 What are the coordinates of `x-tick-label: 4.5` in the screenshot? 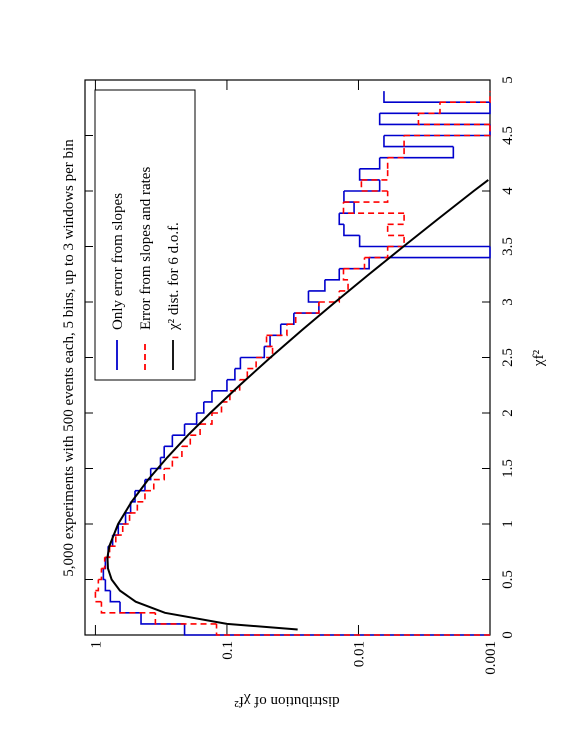 It's located at (508, 135).